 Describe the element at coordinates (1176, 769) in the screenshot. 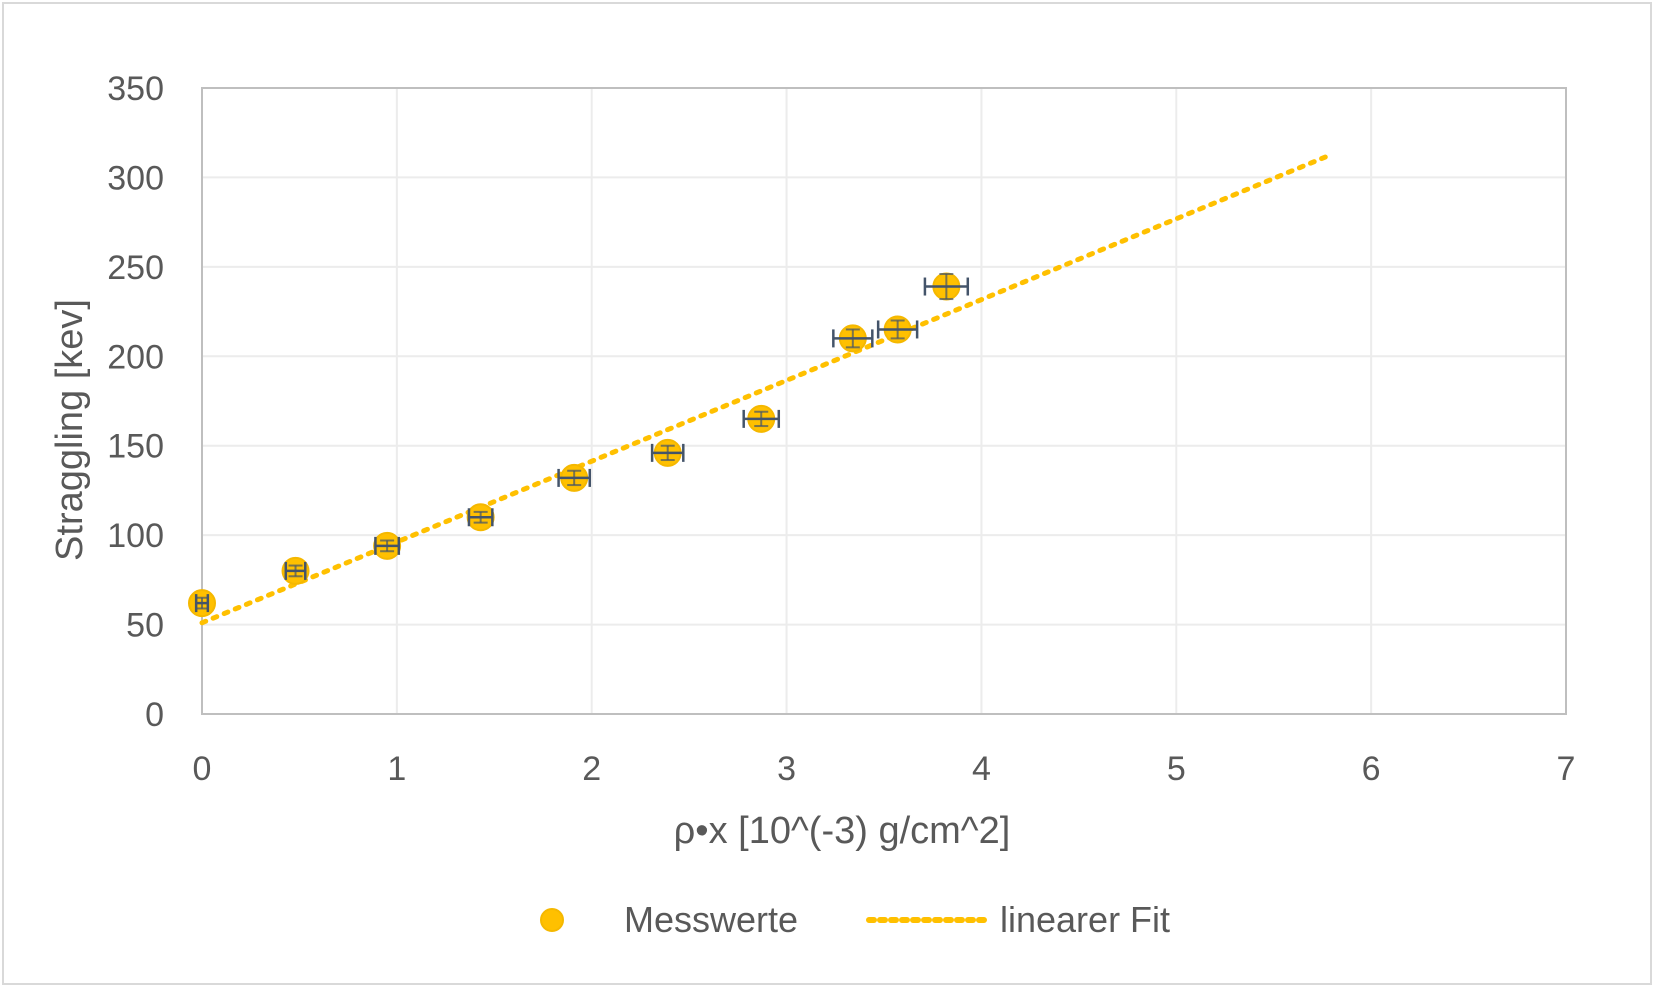

I see `x-tick-label: 5` at that location.